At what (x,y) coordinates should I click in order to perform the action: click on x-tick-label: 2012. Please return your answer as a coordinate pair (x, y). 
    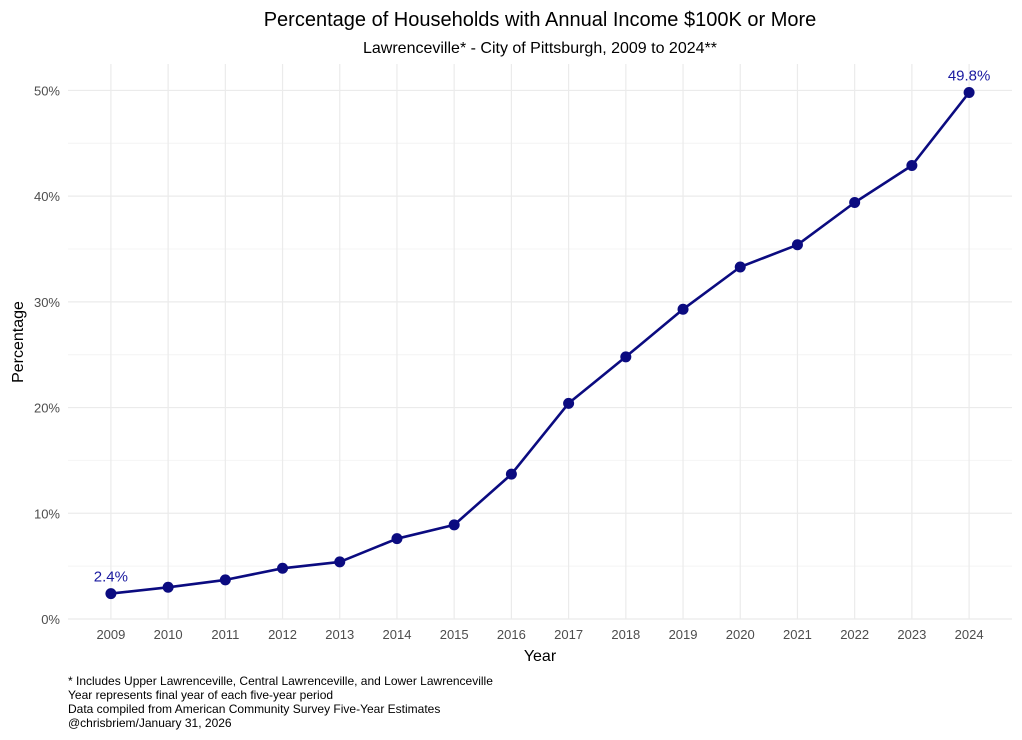
    Looking at the image, I should click on (282, 634).